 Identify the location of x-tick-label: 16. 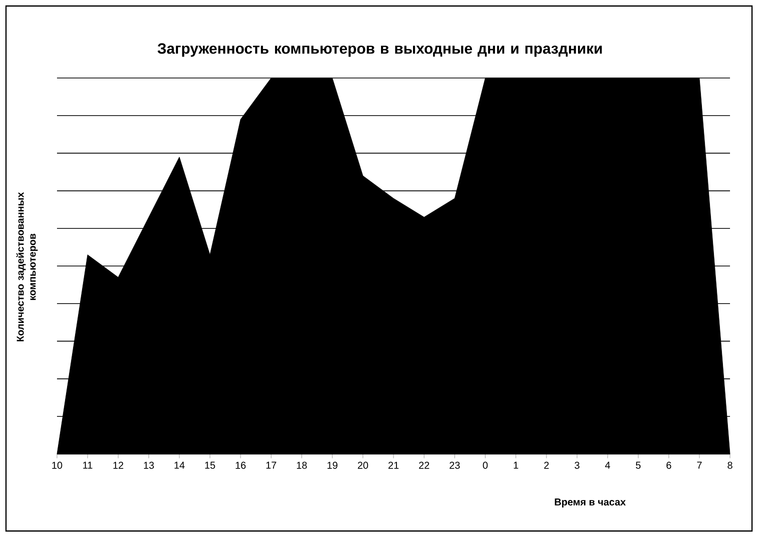
(241, 465).